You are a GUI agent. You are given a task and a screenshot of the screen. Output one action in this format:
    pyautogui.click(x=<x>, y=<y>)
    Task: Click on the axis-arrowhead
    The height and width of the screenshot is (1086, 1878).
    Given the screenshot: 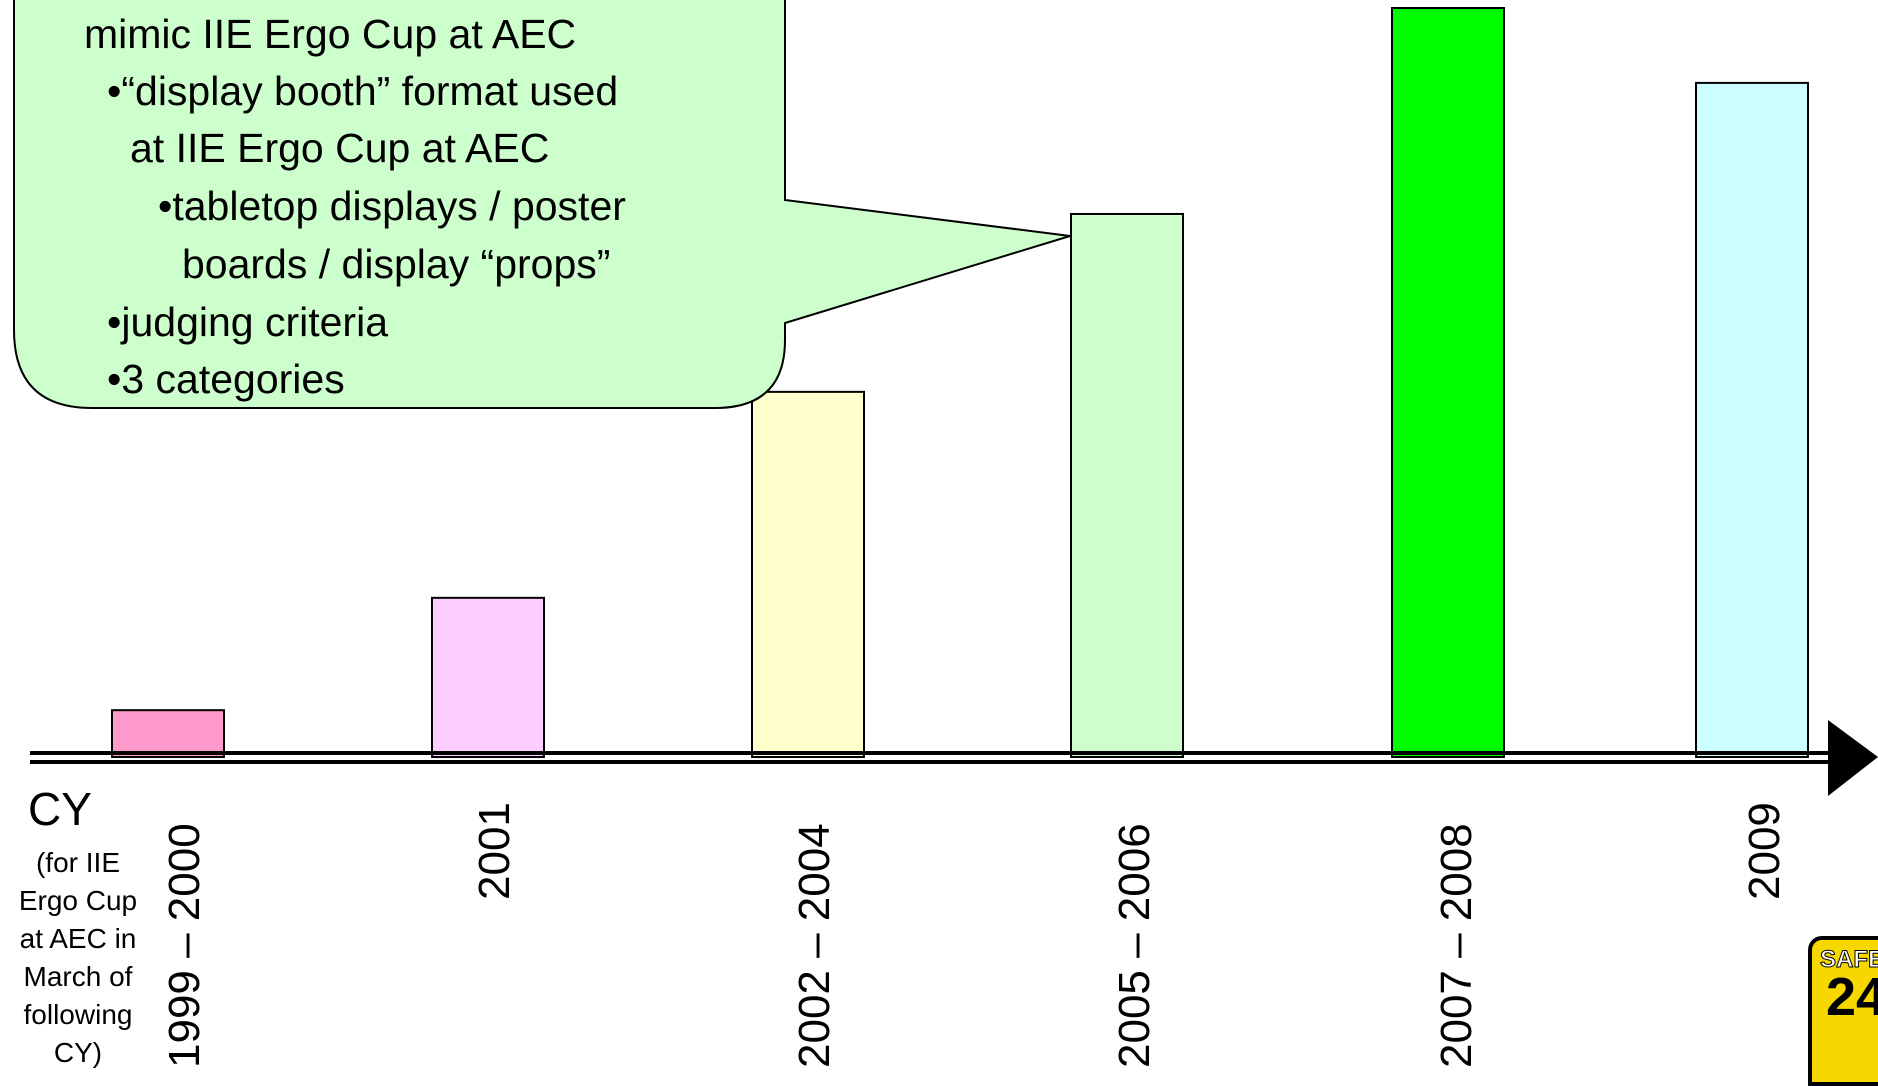 What is the action you would take?
    pyautogui.click(x=1853, y=758)
    